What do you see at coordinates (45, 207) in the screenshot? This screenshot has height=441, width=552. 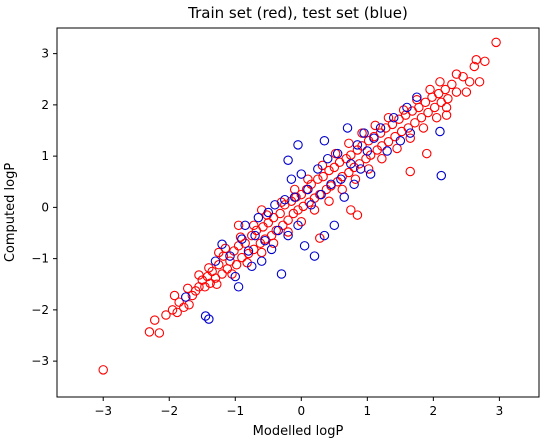 I see `y-tick-label: 0` at bounding box center [45, 207].